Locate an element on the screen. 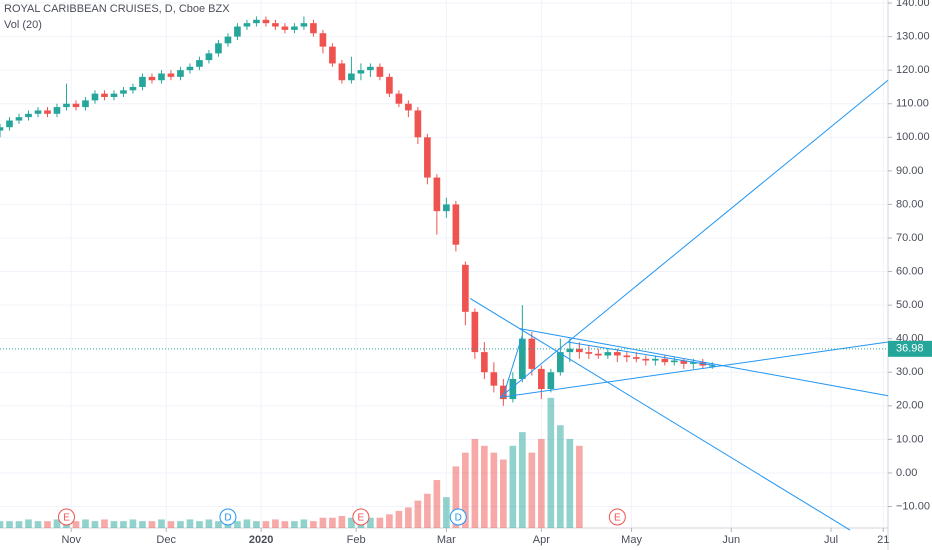 This screenshot has height=550, width=932. x-tick-label: Nov is located at coordinates (71, 540).